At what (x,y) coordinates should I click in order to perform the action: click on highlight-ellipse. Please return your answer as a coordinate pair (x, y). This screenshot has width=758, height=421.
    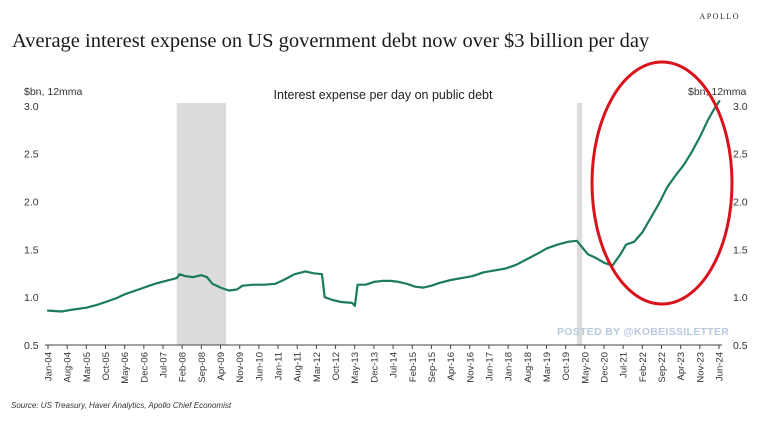
    Looking at the image, I should click on (662, 183).